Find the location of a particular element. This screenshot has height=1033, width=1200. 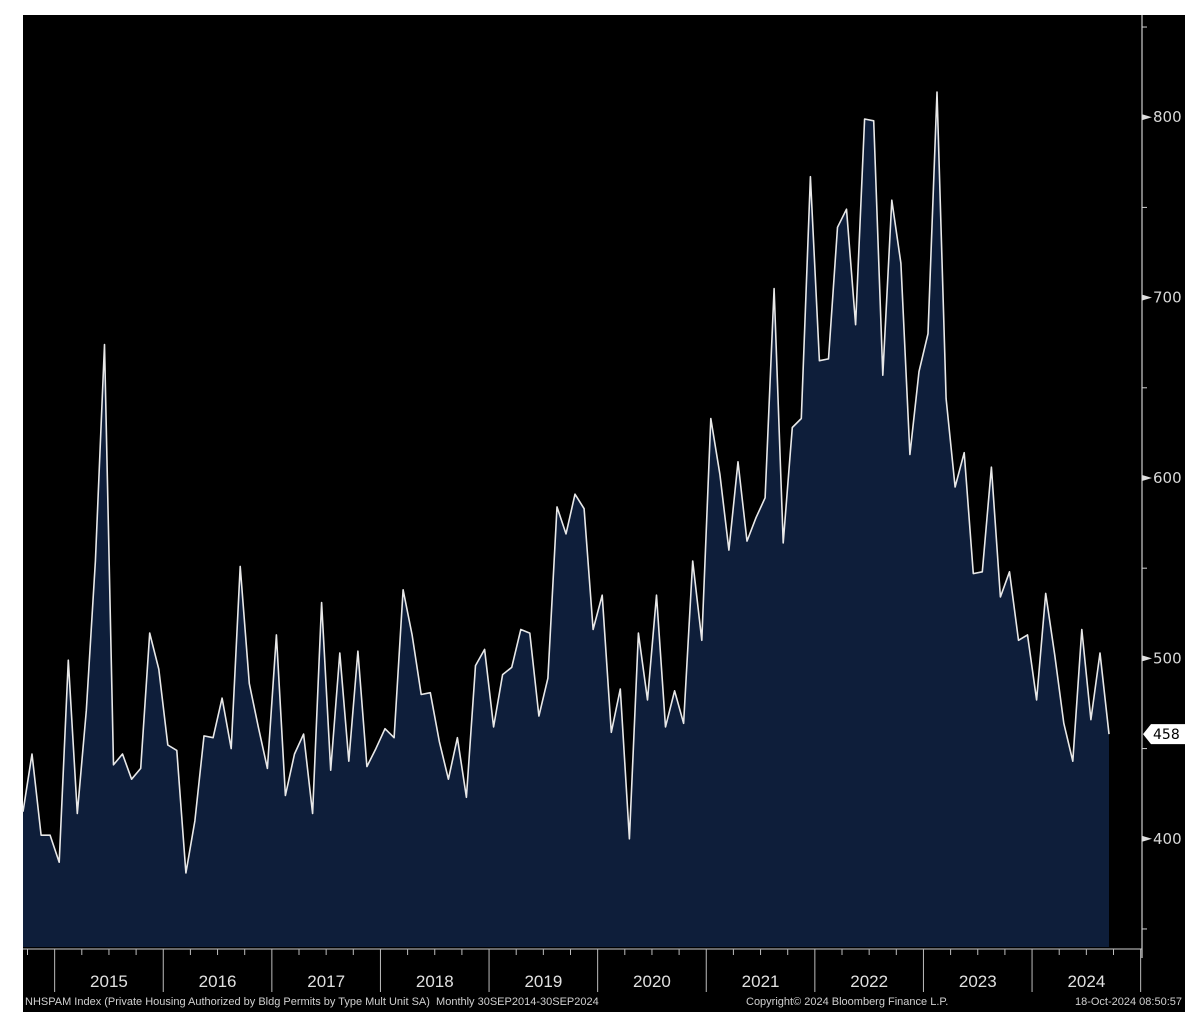

last-value-marker: 458 is located at coordinates (1165, 734).